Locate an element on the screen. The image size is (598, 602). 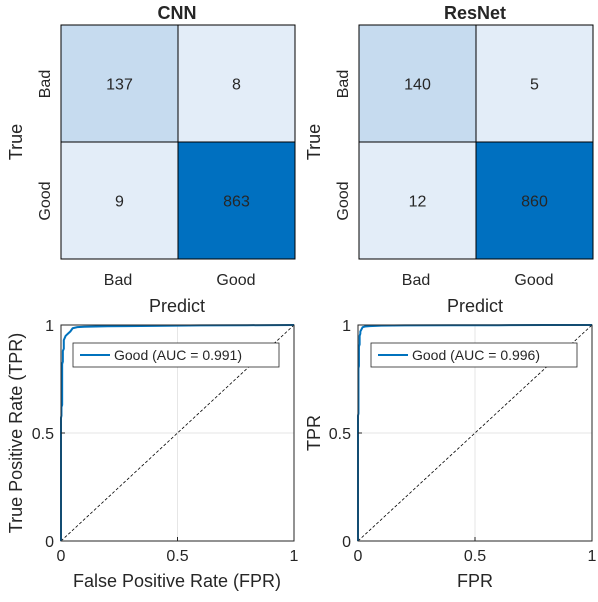
cell-value-label: 8 is located at coordinates (236, 85).